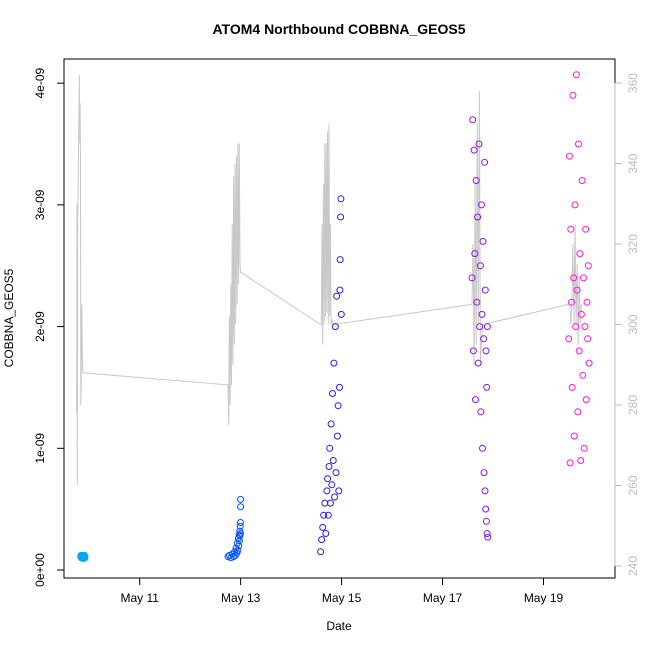  I want to click on y-right-tick-label: 300, so click(633, 324).